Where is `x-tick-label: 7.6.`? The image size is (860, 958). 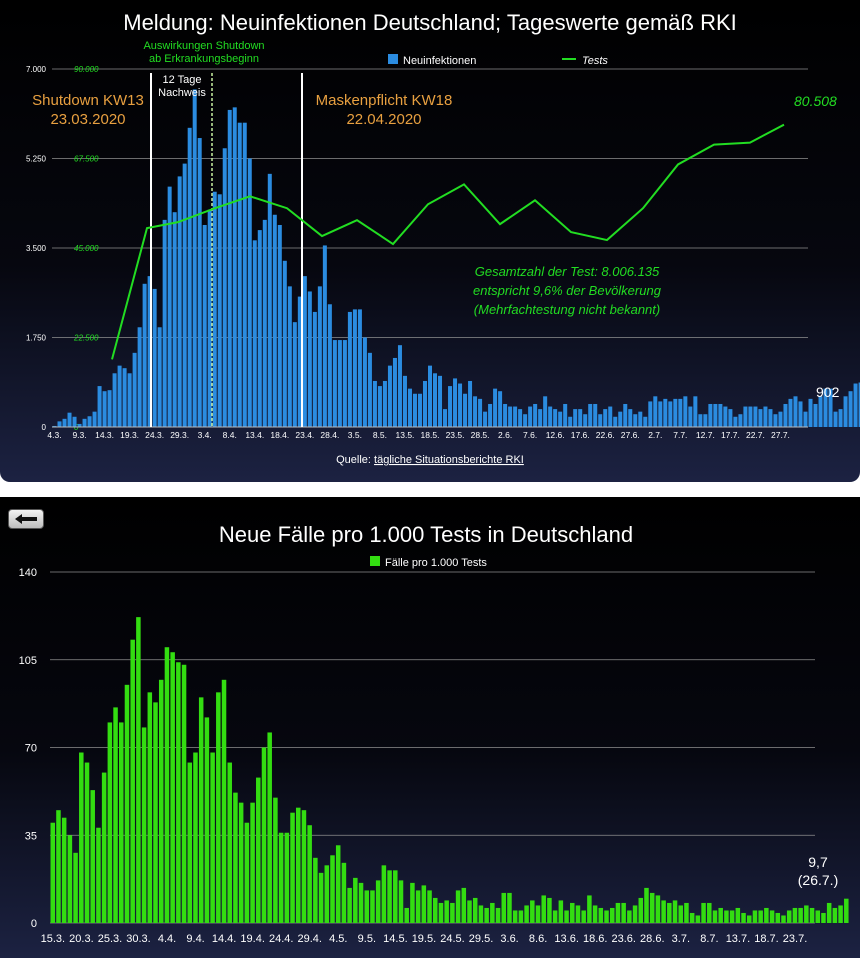 x-tick-label: 7.6. is located at coordinates (530, 435).